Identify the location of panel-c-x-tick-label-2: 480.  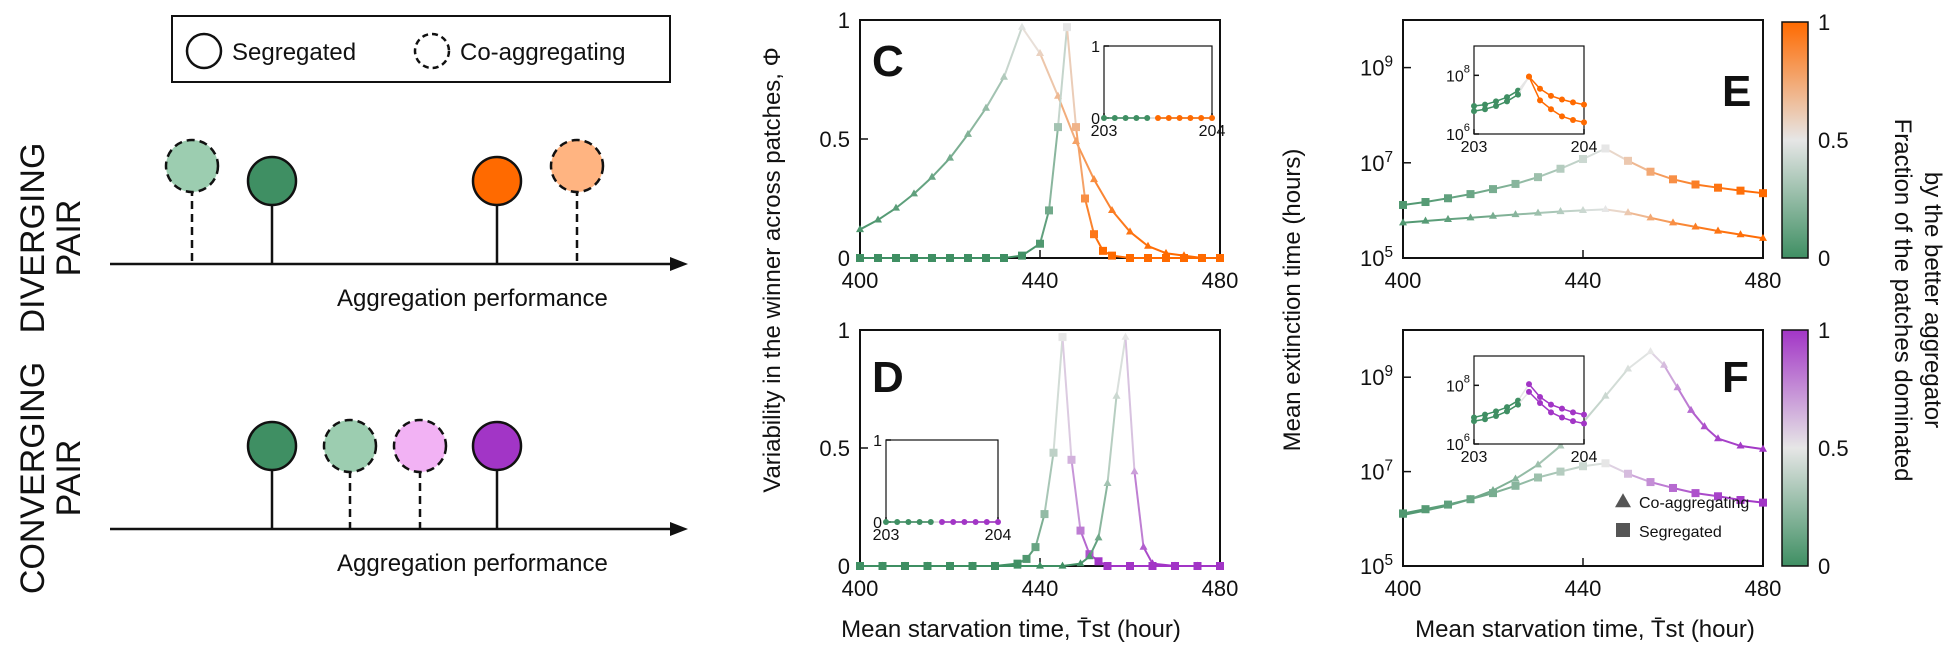
(1220, 280).